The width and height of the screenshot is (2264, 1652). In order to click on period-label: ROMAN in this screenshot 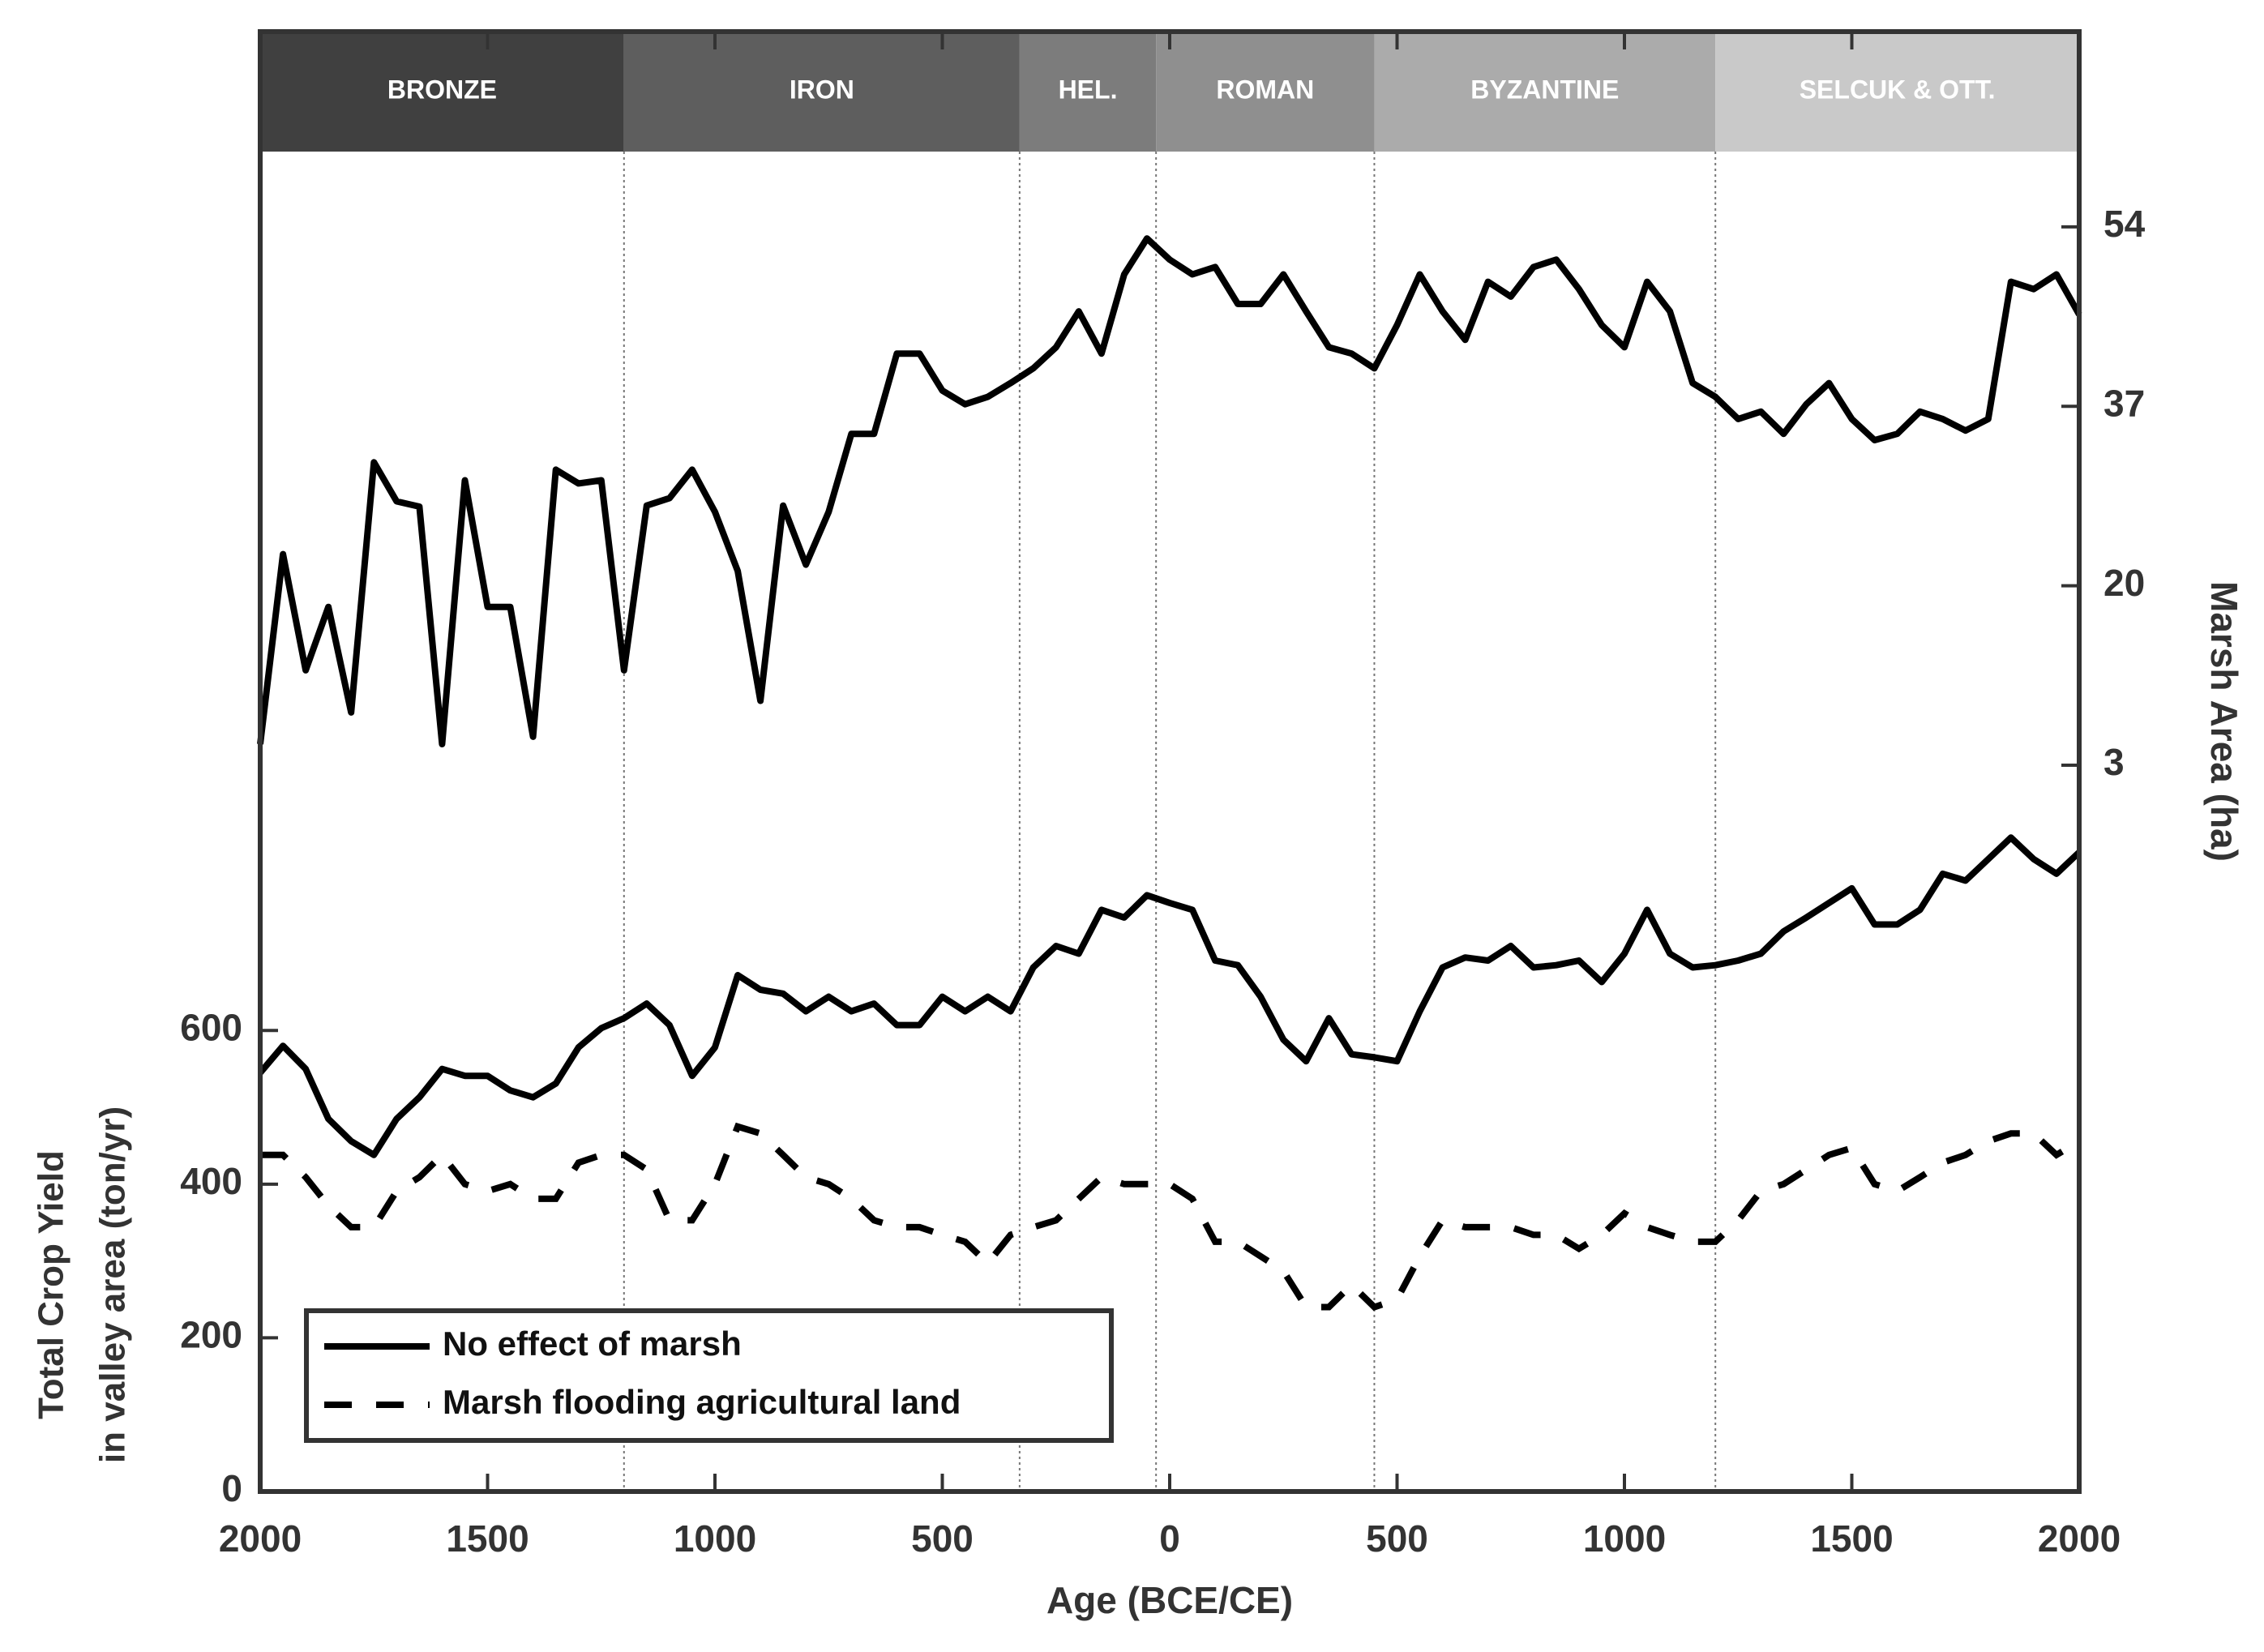, I will do `click(1265, 89)`.